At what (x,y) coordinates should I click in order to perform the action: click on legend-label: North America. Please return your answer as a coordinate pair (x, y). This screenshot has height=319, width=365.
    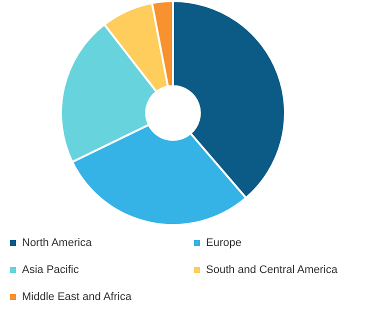
    Looking at the image, I should click on (57, 243).